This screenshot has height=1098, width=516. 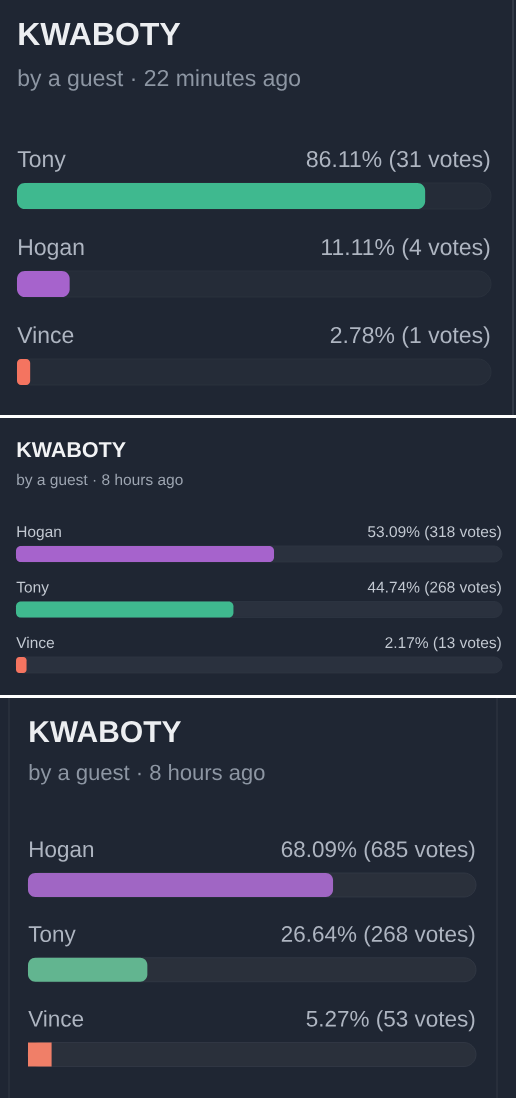 I want to click on data-label: 68.09% (685 votes), so click(x=378, y=851).